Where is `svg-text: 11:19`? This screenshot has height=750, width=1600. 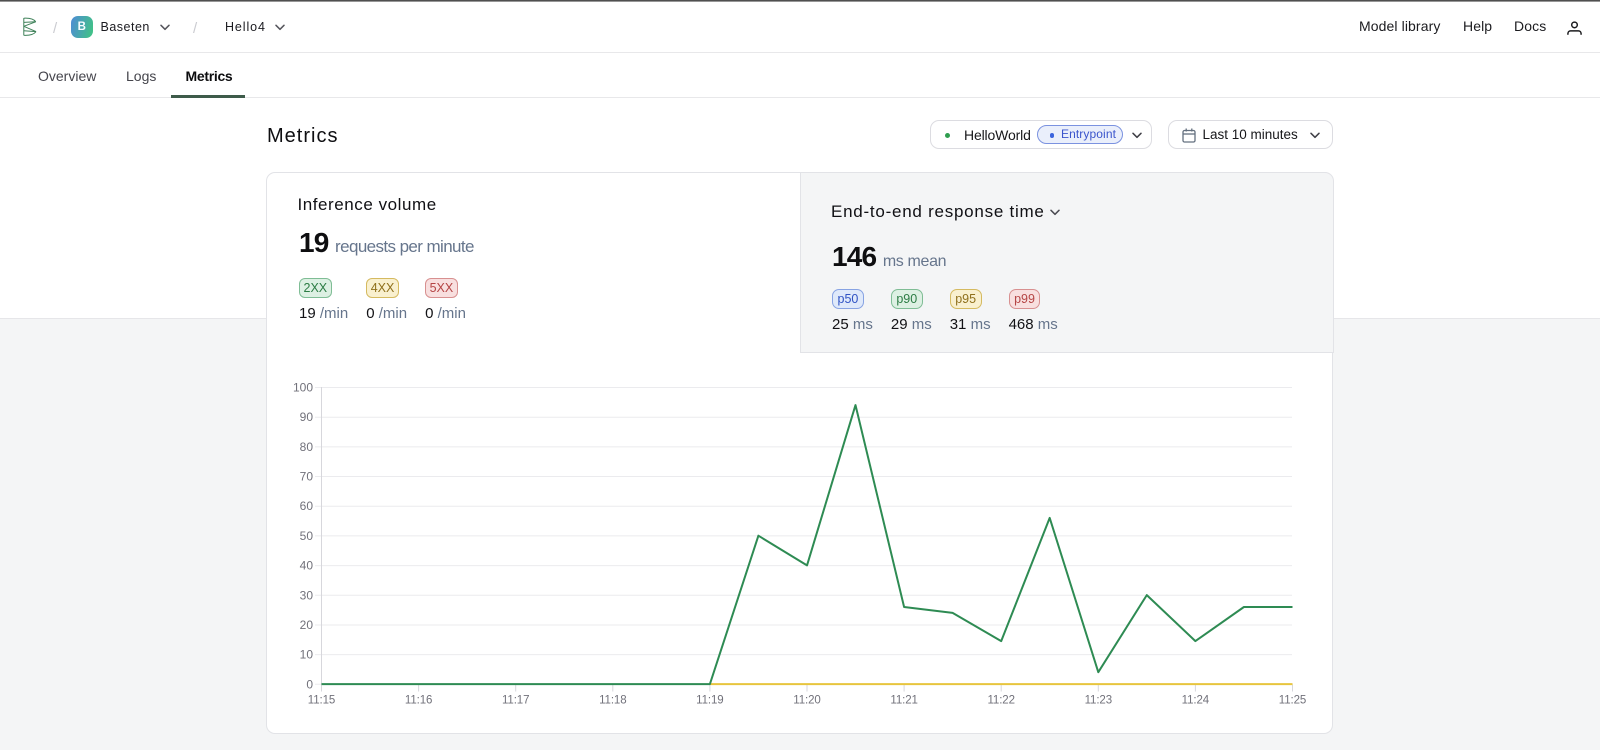 svg-text: 11:19 is located at coordinates (709, 701).